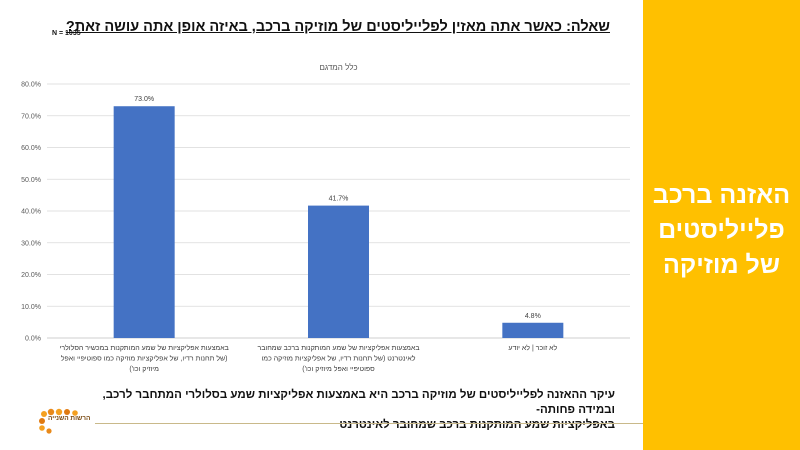 This screenshot has width=800, height=450. Describe the element at coordinates (338, 369) in the screenshot. I see `x-category-label: ספוטיפיי ואפל מיוזיק וכו')` at that location.